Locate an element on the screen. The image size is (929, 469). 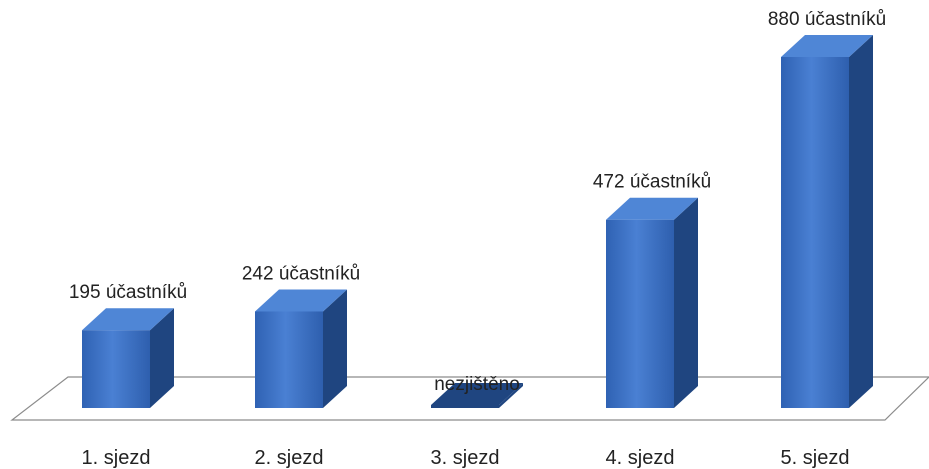
category-label-1: 1. sjezd is located at coordinates (116, 458).